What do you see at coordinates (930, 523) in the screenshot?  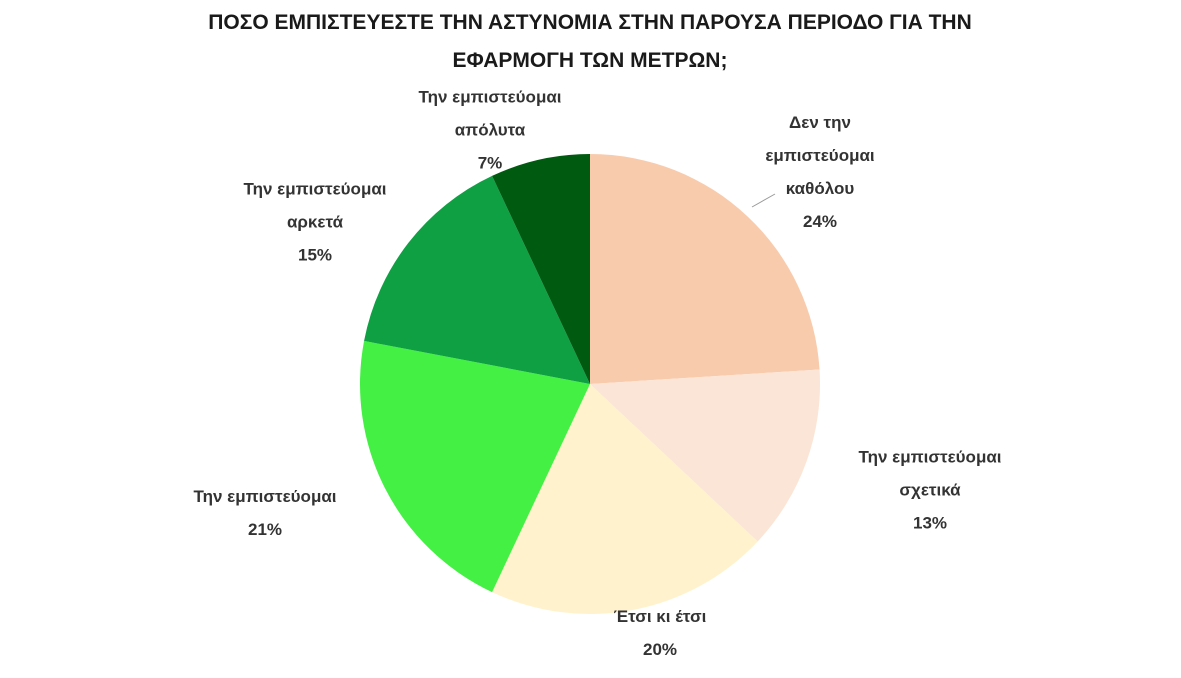 I see `slice-value: 13%` at bounding box center [930, 523].